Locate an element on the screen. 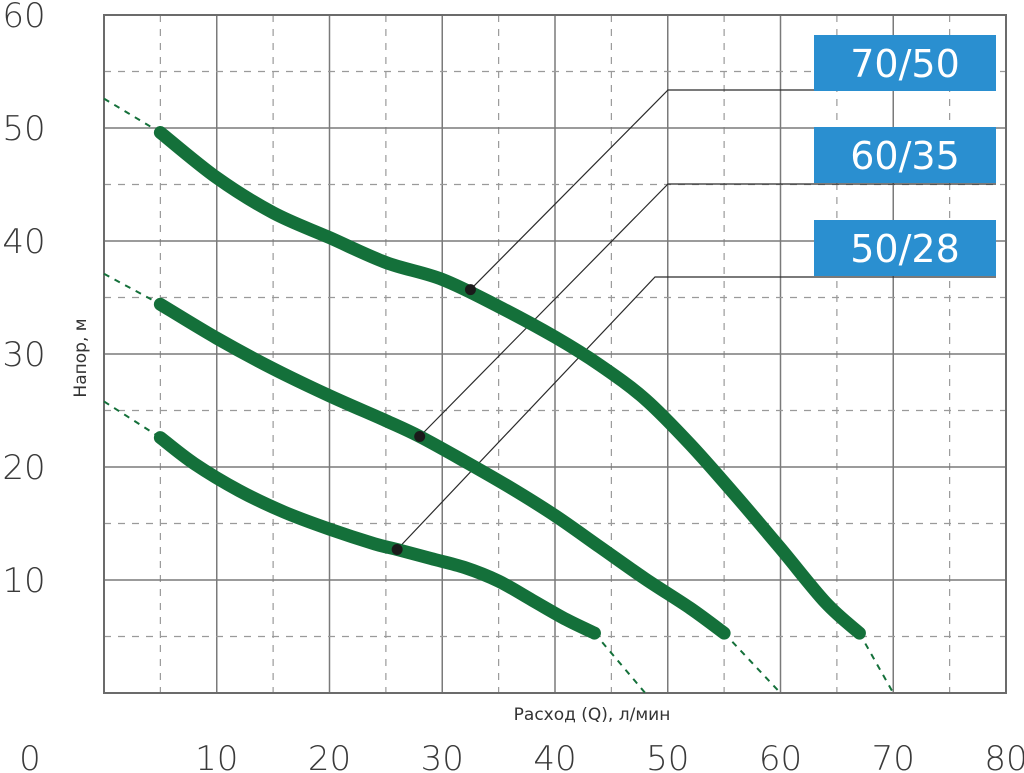  x-tick-label: 20 is located at coordinates (329, 756).